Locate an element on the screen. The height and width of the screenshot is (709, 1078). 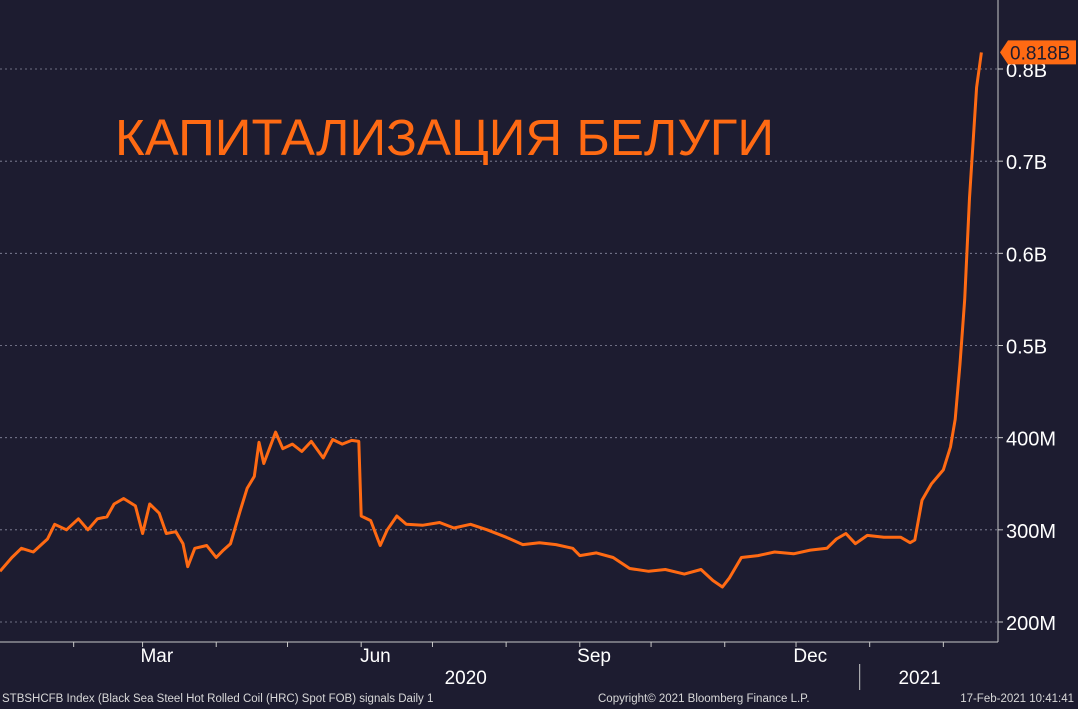
x-year-label: 2020 is located at coordinates (466, 678).